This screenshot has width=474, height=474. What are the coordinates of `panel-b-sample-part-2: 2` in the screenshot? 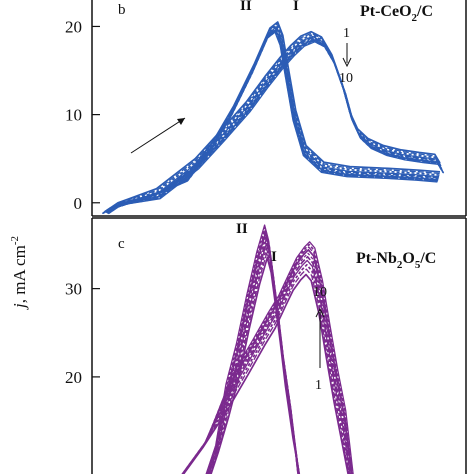 It's located at (415, 18).